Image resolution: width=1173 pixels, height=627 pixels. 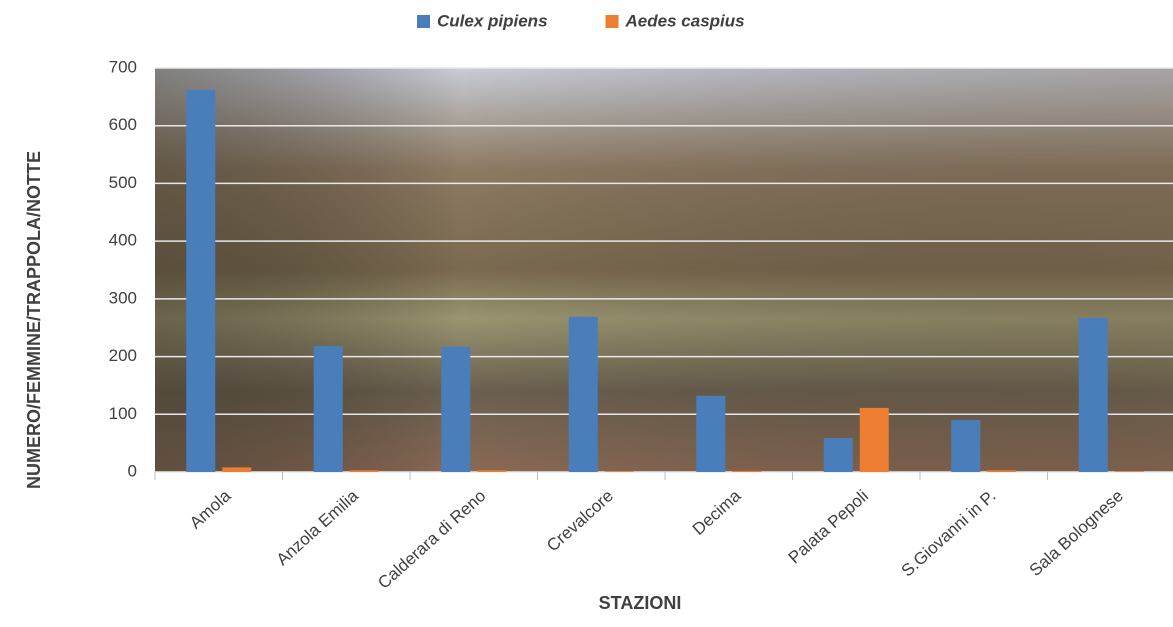 What do you see at coordinates (123, 240) in the screenshot?
I see `y-tick-label: 400` at bounding box center [123, 240].